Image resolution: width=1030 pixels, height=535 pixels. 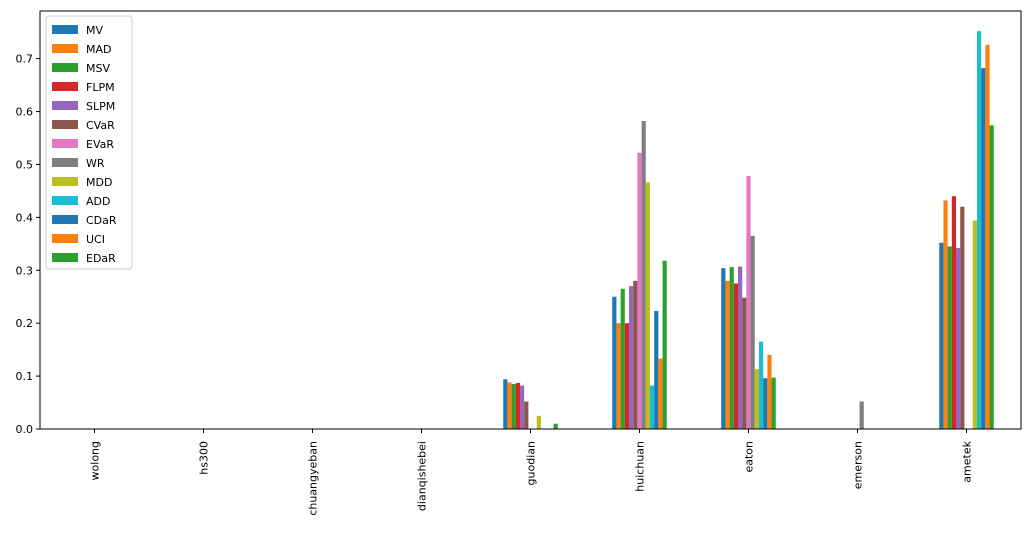 I want to click on series-msv, so click(x=731, y=337).